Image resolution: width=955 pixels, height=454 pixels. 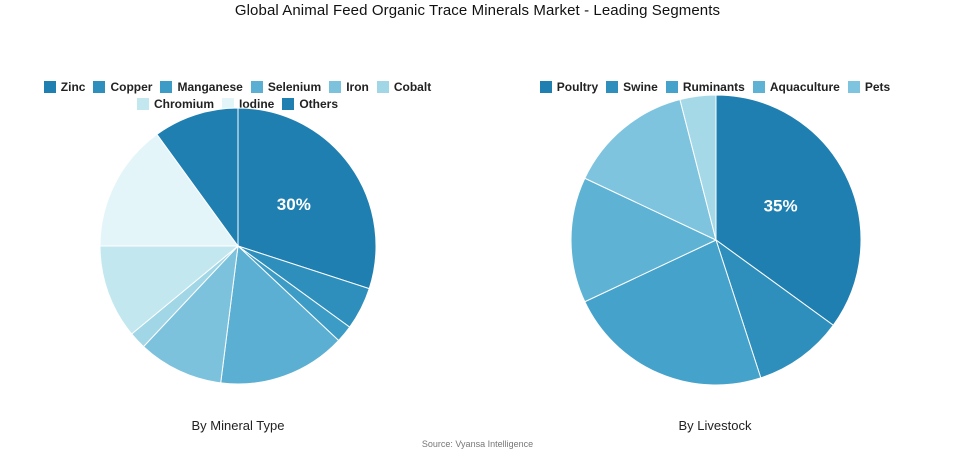 I want to click on legend-label: Zinc, so click(x=73, y=87).